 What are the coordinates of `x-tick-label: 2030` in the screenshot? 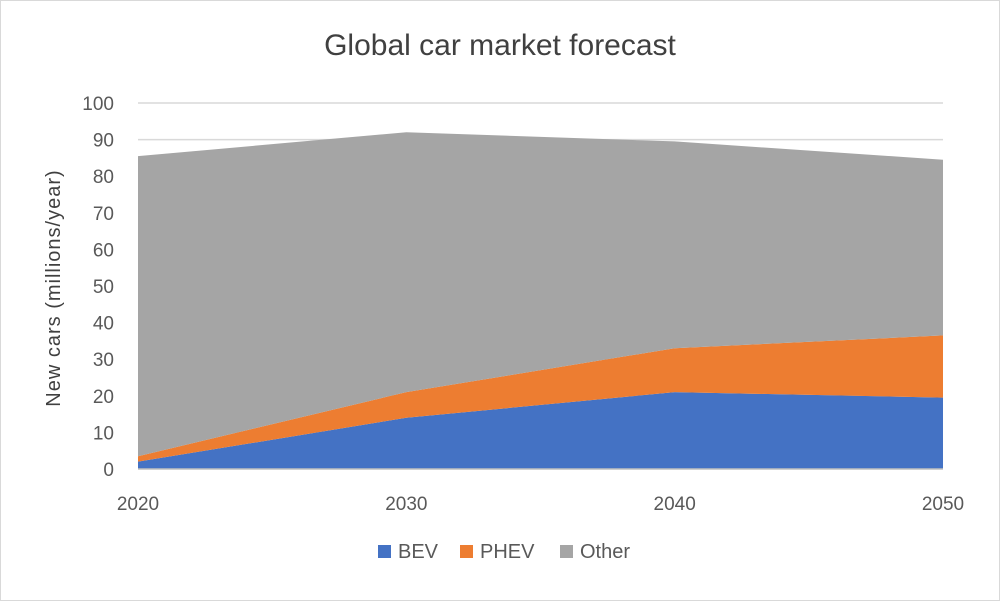 It's located at (406, 504).